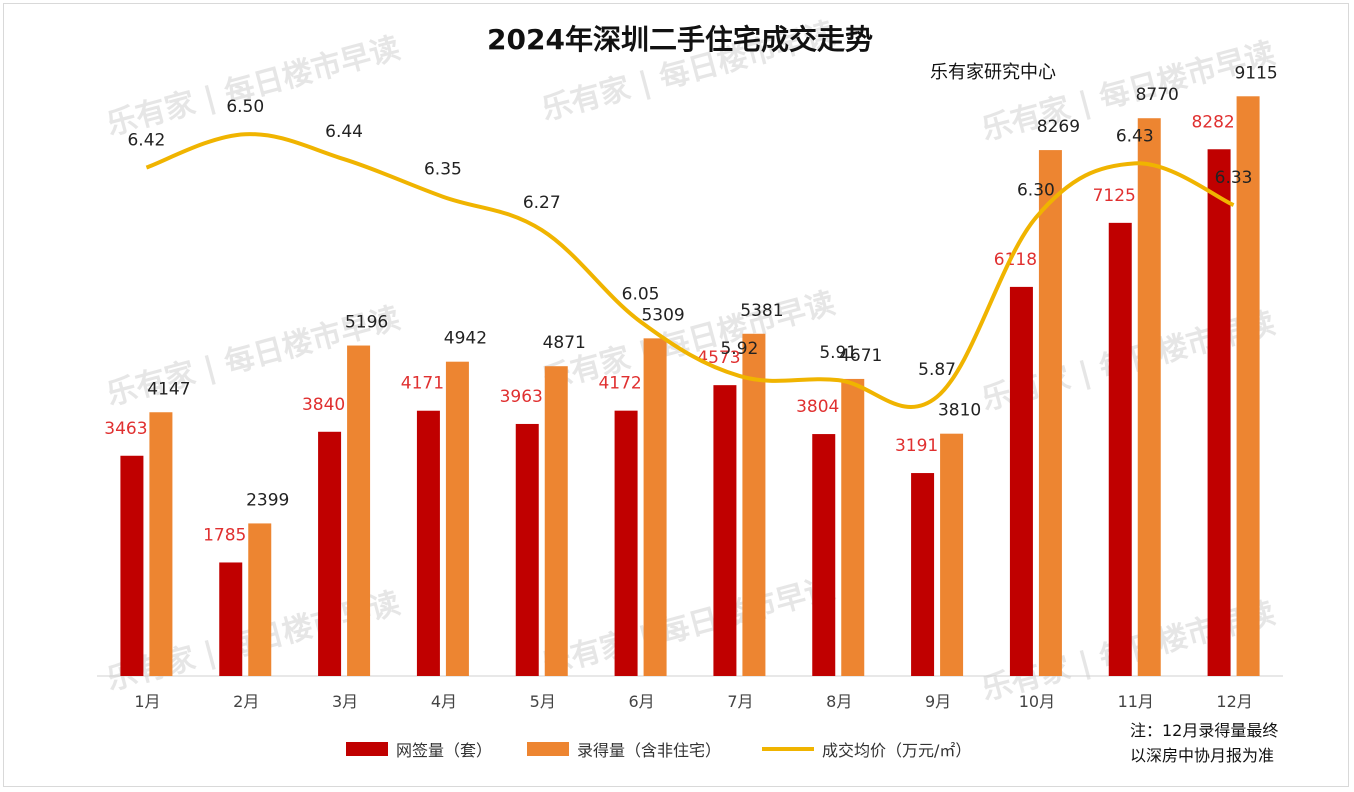 The image size is (1354, 792). What do you see at coordinates (147, 701) in the screenshot?
I see `x-tick-label: 1月` at bounding box center [147, 701].